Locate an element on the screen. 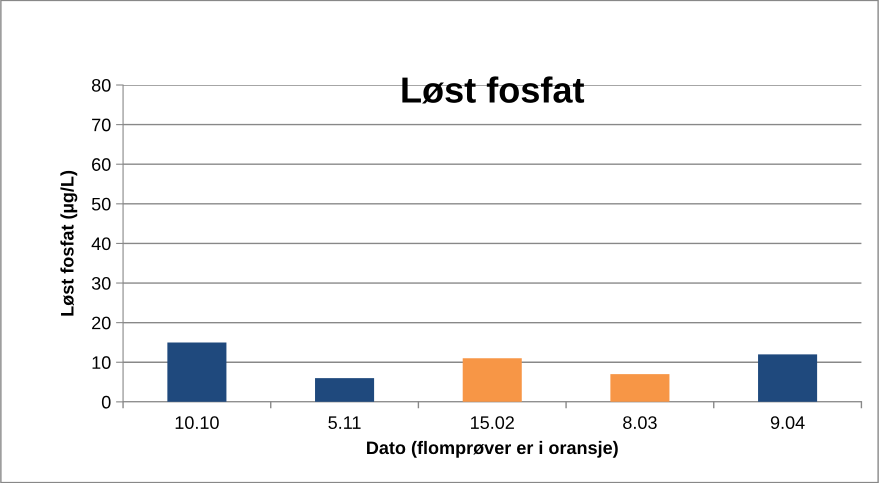  y-tick-label: 20 is located at coordinates (101, 323).